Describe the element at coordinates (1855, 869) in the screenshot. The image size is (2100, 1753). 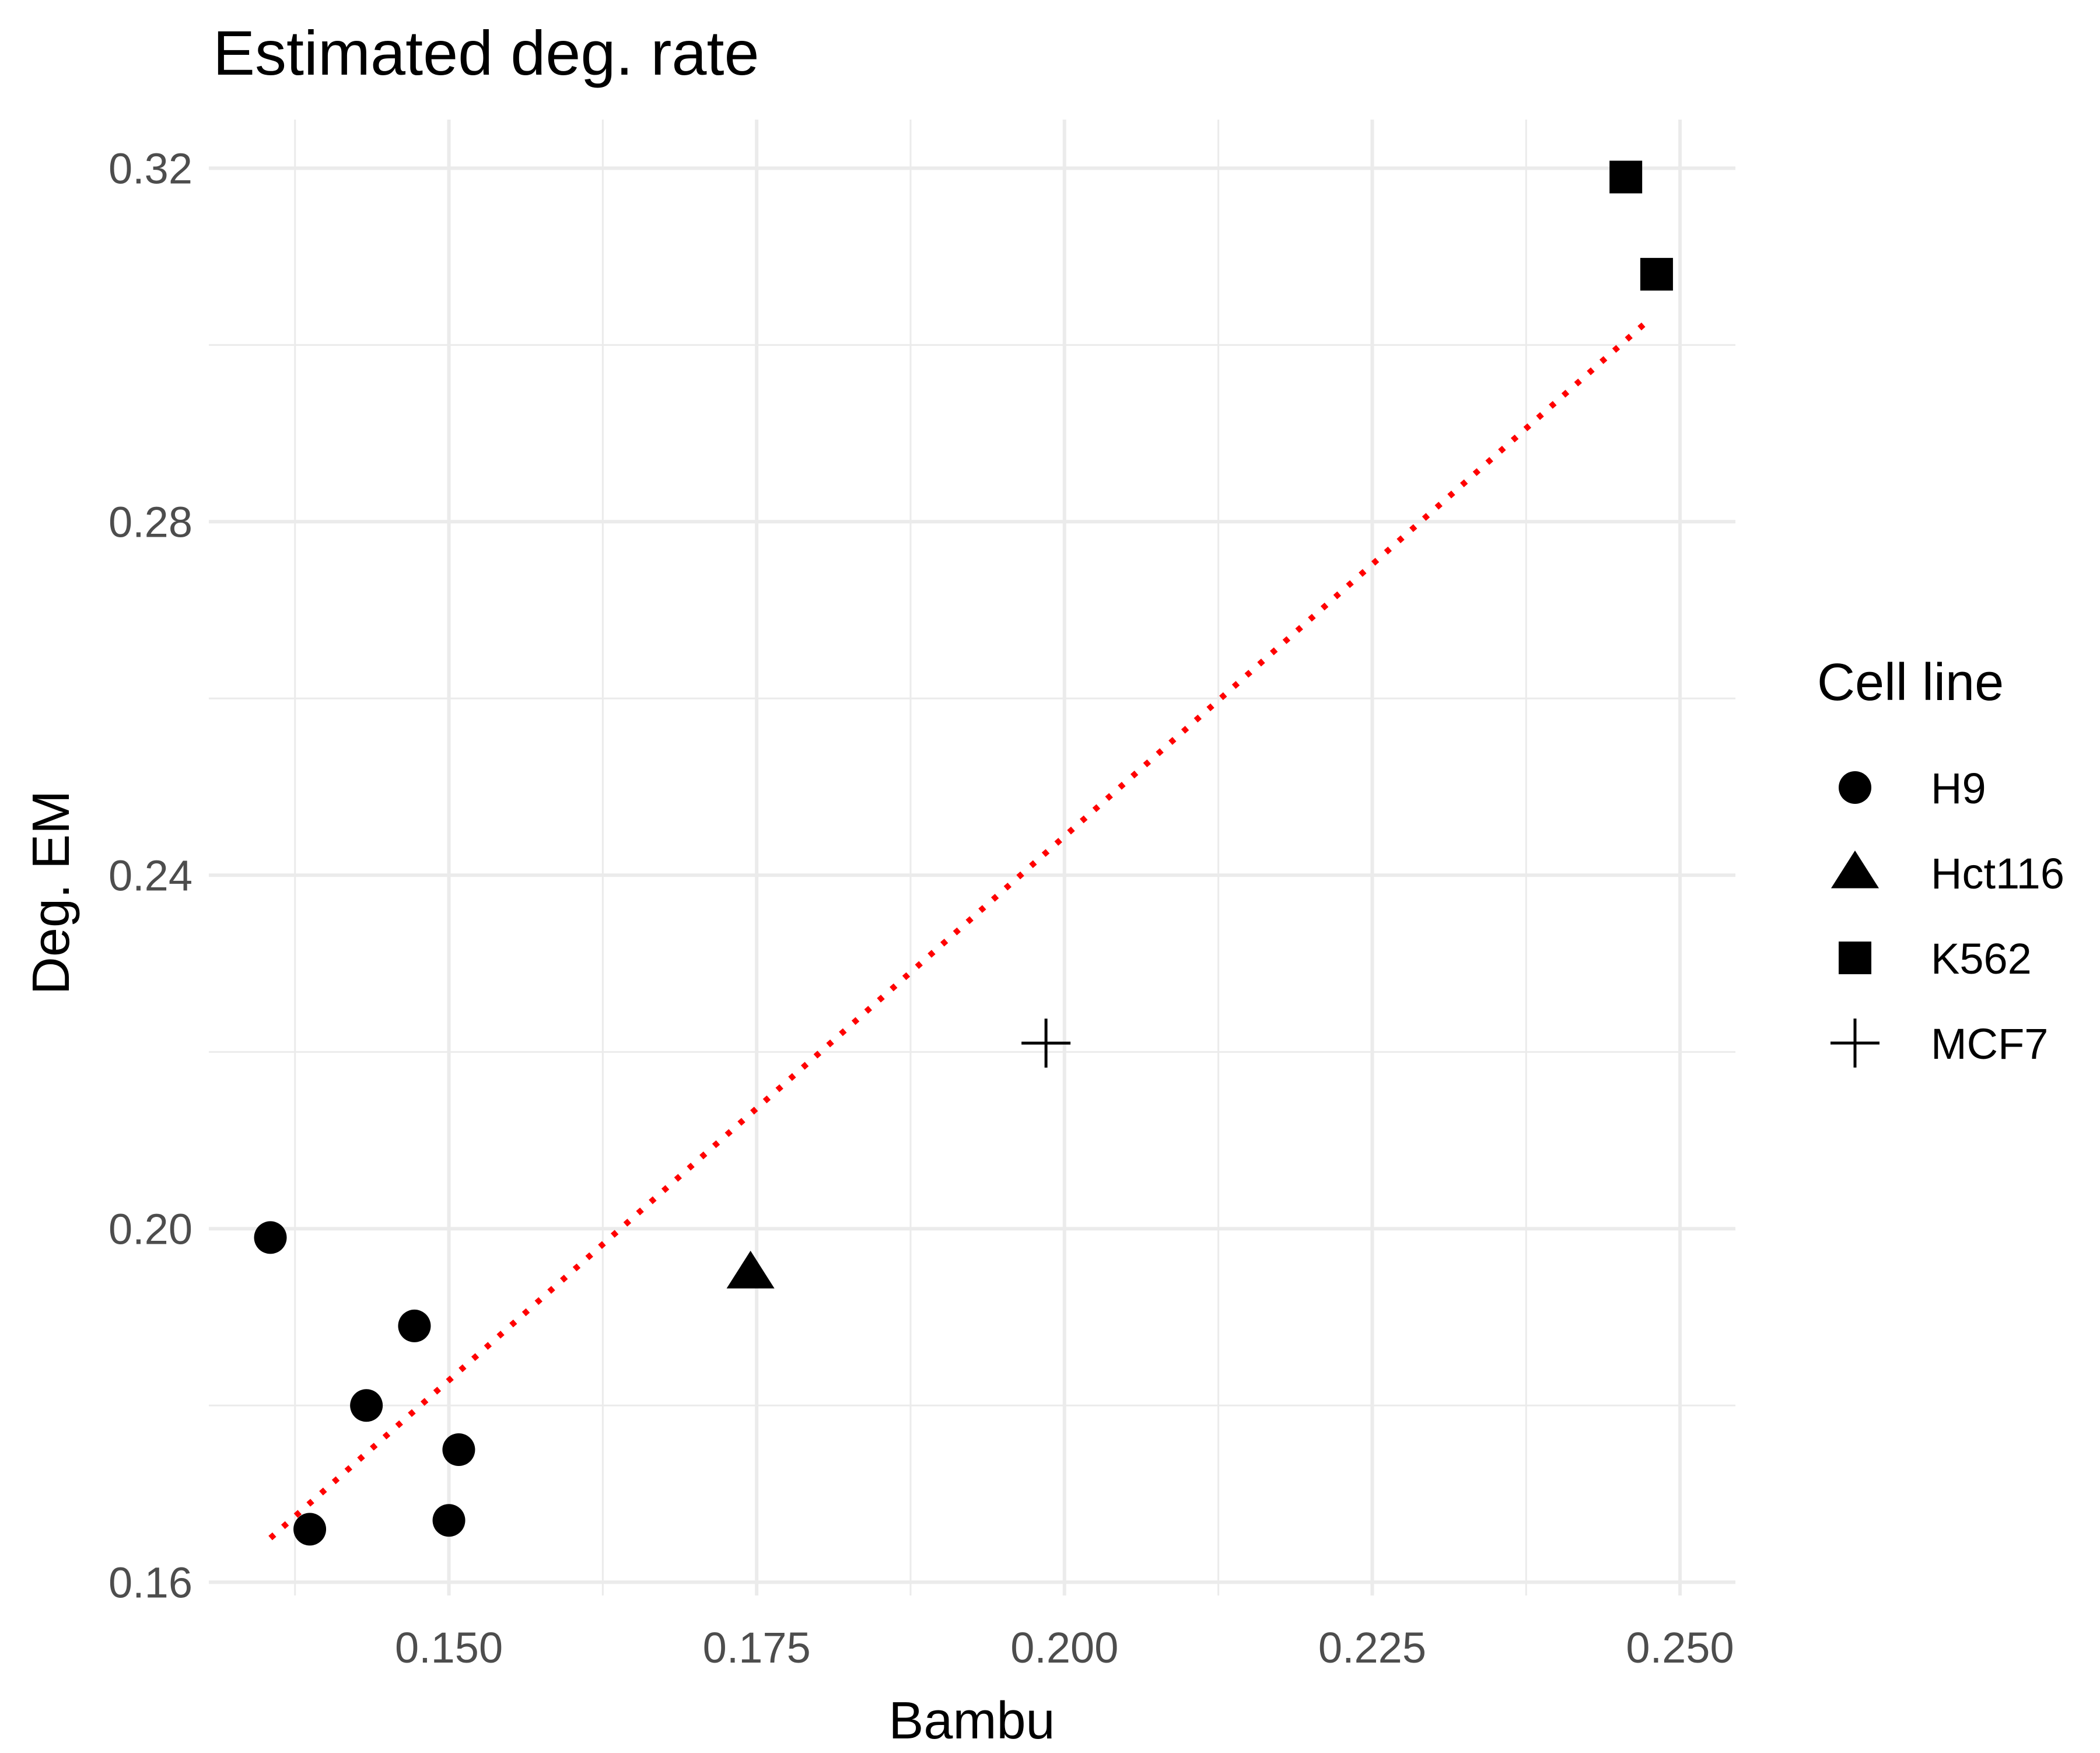
I see `legend-key-hct116` at that location.